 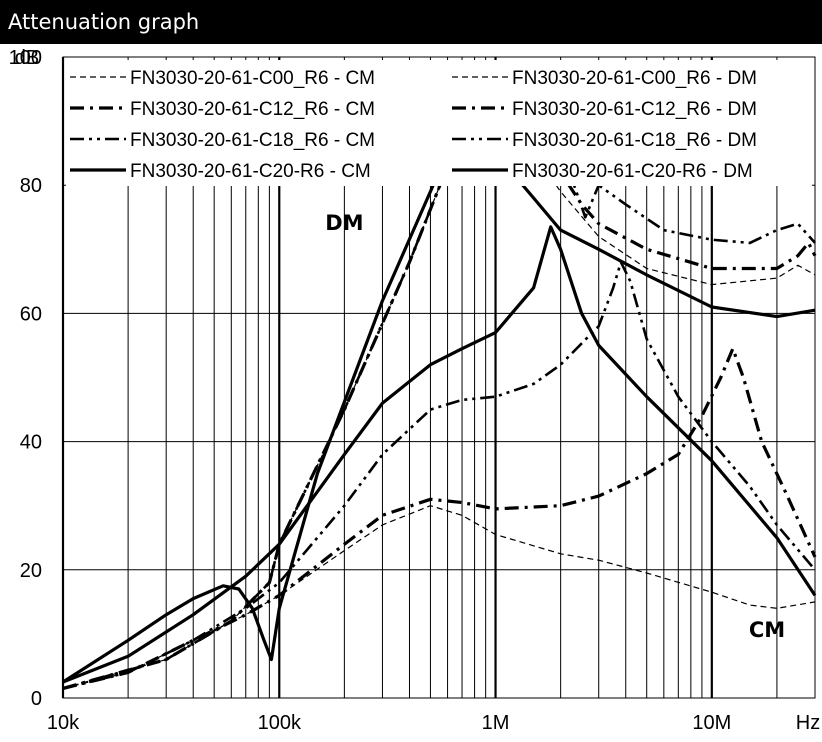 What do you see at coordinates (344, 223) in the screenshot?
I see `annotation-dm: DM` at bounding box center [344, 223].